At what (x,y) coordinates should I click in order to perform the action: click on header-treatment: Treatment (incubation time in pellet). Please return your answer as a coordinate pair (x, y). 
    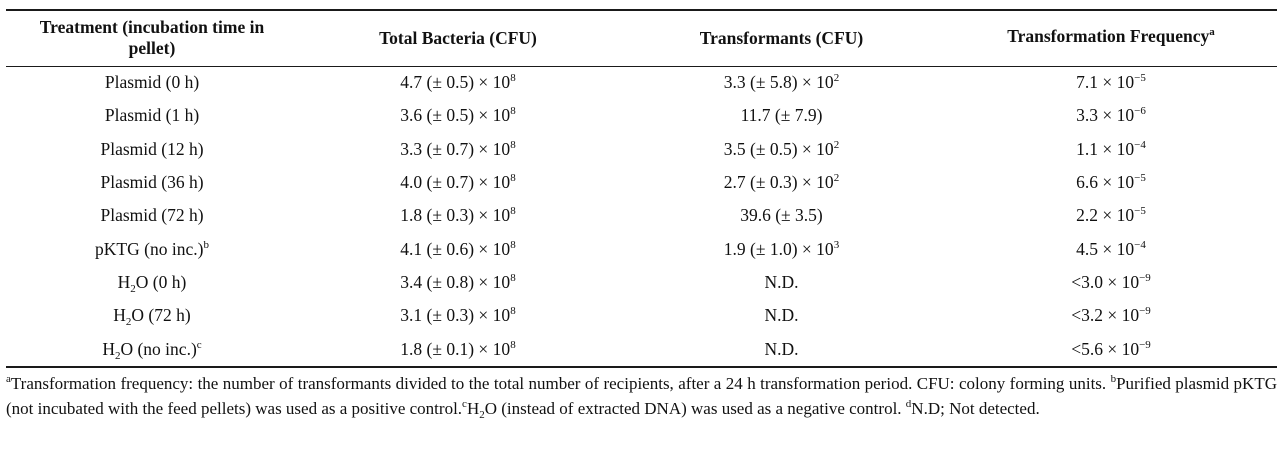
    Looking at the image, I should click on (152, 37).